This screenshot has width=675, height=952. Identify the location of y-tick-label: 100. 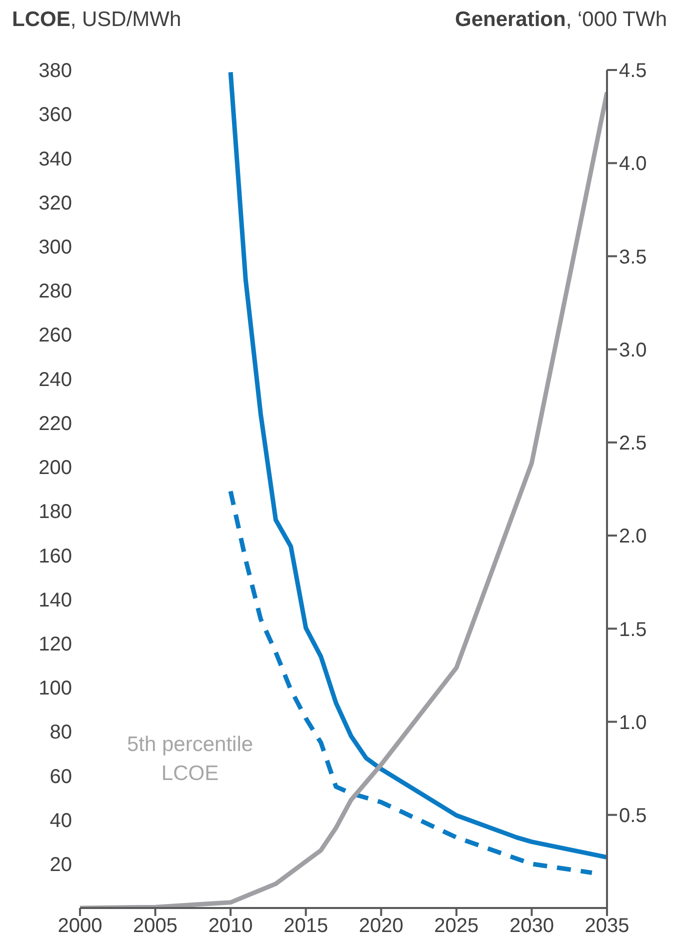
(55, 689).